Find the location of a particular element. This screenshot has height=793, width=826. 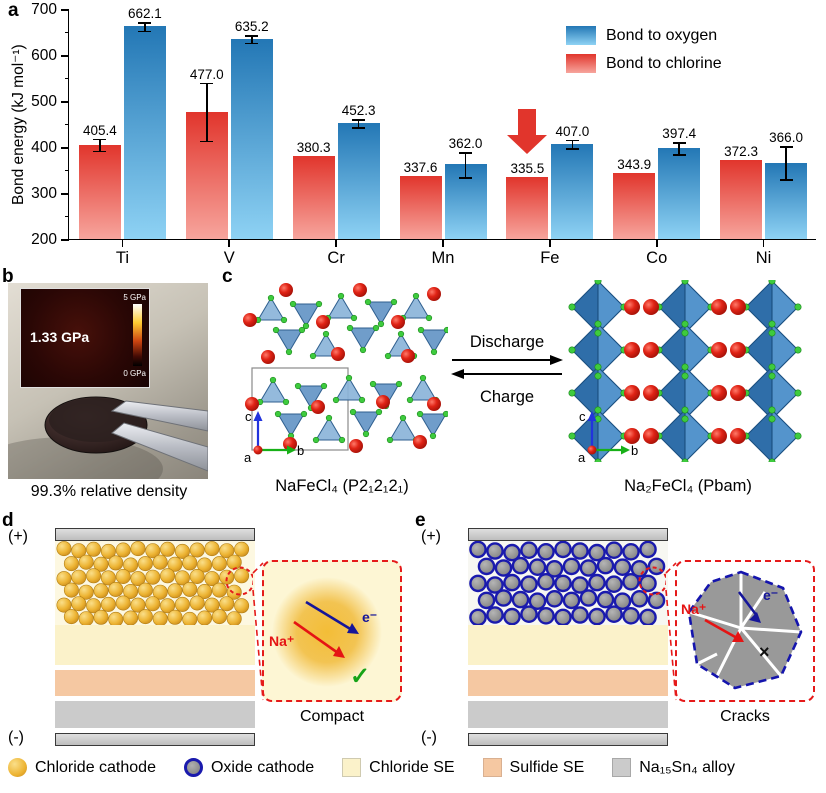

bar-mn-chlorine is located at coordinates (420, 207).